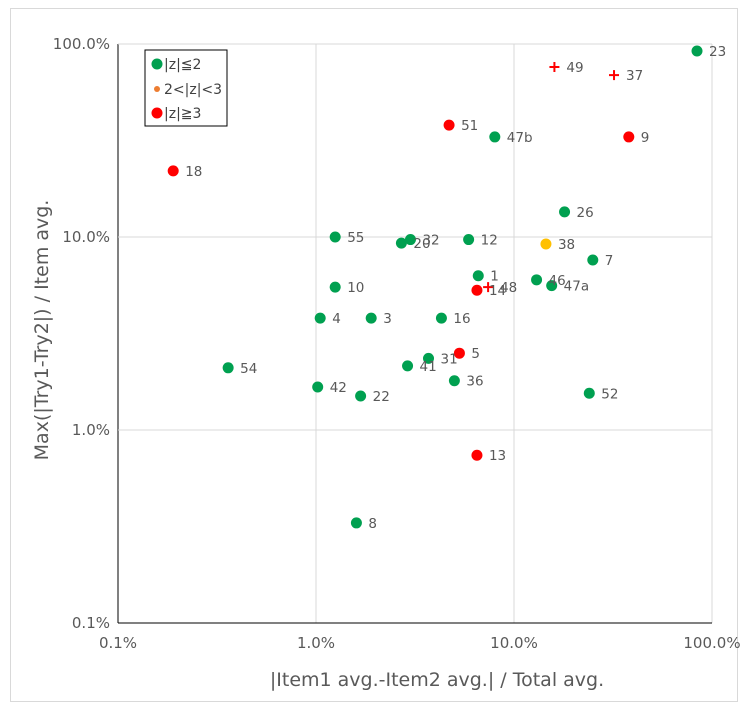 The image size is (741, 706). What do you see at coordinates (585, 213) in the screenshot?
I see `data-label: 26` at bounding box center [585, 213].